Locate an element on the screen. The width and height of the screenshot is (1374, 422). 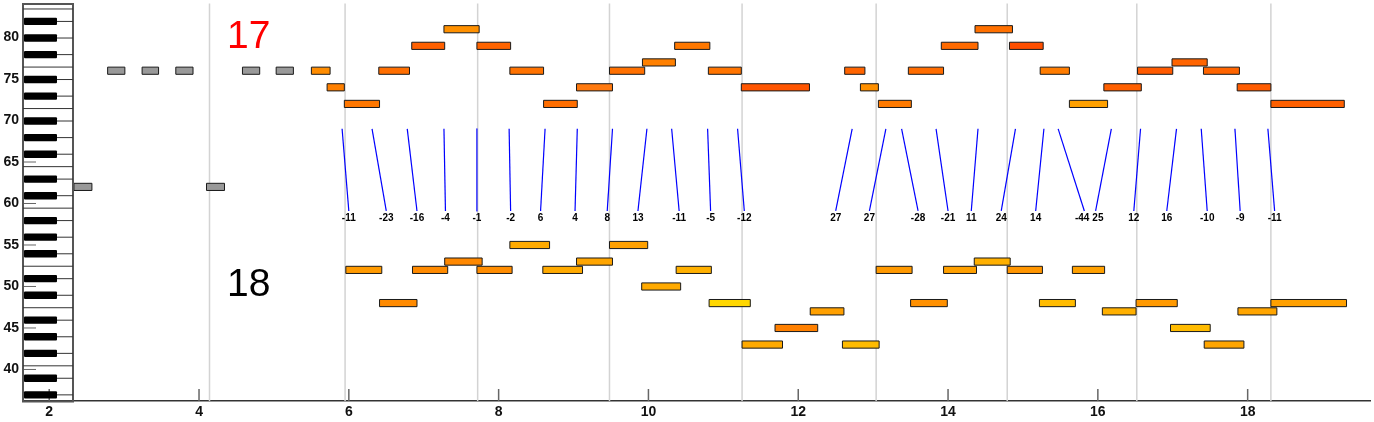
y-tick-label: 55 is located at coordinates (11, 243).